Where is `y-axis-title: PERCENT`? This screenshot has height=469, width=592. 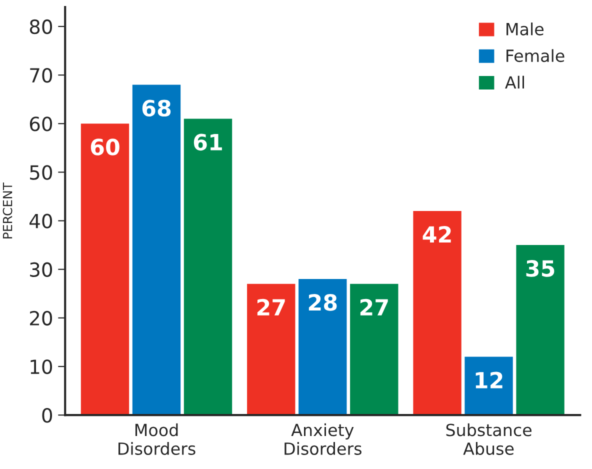 y-axis-title: PERCENT is located at coordinates (7, 210).